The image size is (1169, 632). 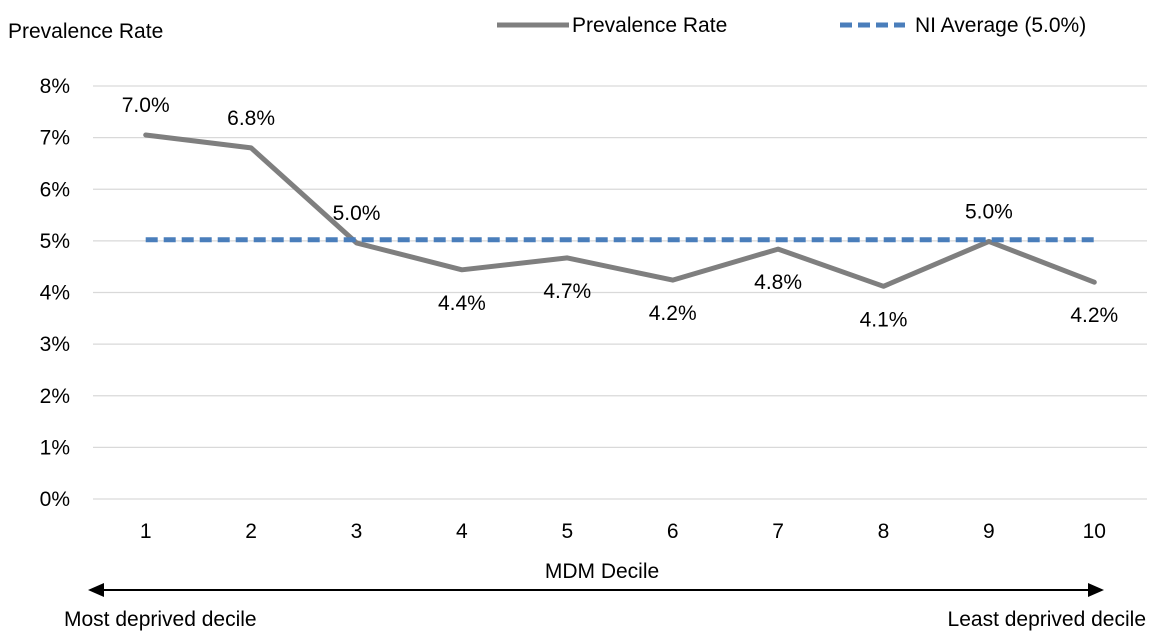 I want to click on data-label: 4.1%, so click(x=884, y=319).